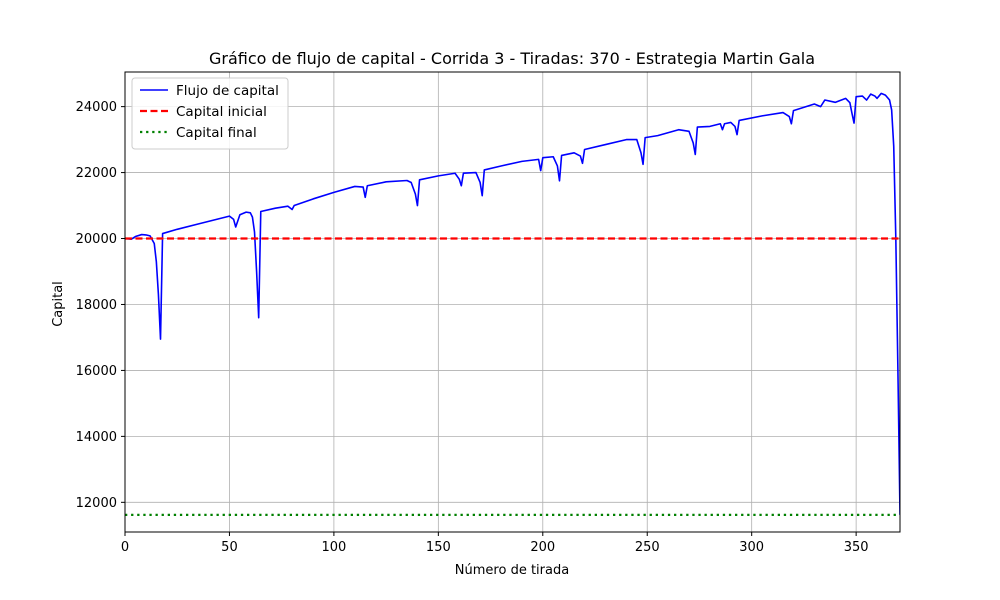 This screenshot has width=1000, height=600. What do you see at coordinates (96, 503) in the screenshot?
I see `y-tick-label: 12000` at bounding box center [96, 503].